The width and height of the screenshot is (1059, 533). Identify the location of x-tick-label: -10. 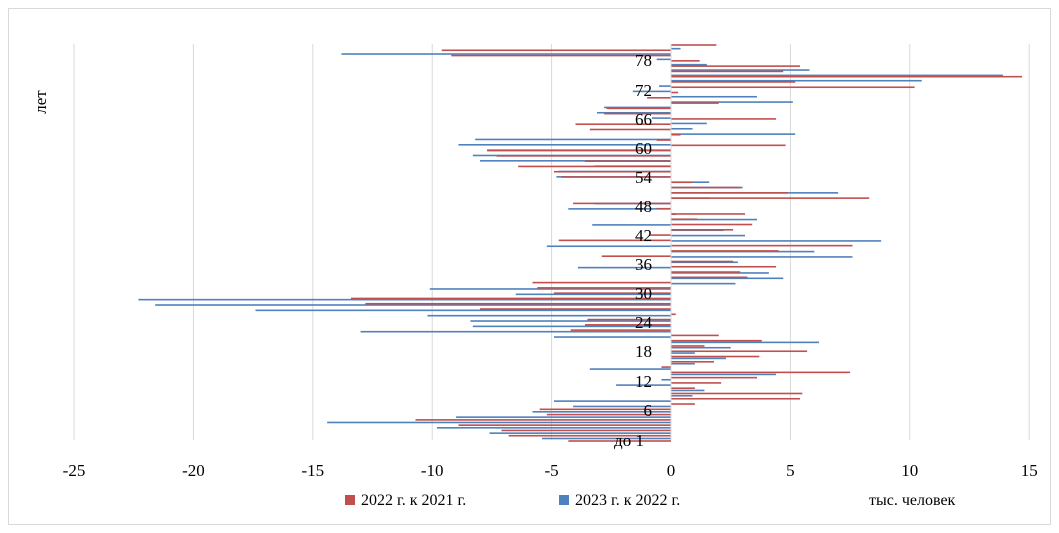
(432, 470).